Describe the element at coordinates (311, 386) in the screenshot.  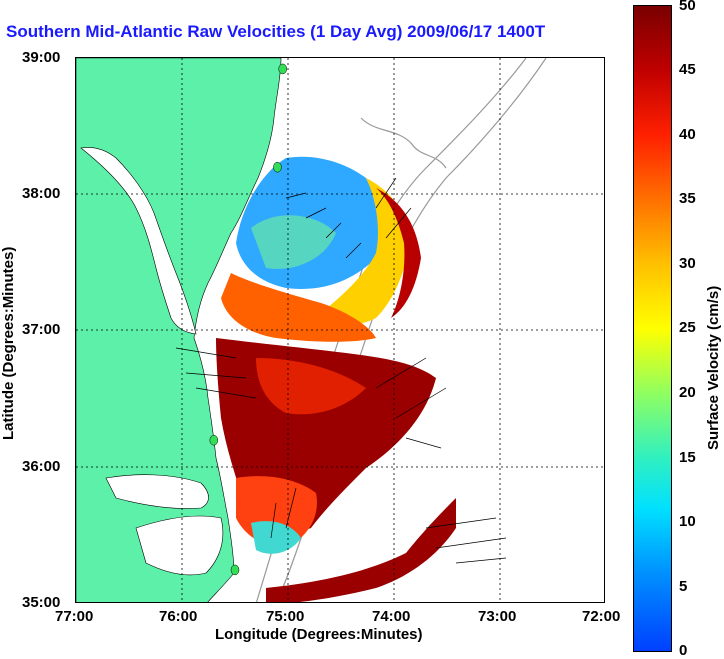
I see `velocity-patch-red` at that location.